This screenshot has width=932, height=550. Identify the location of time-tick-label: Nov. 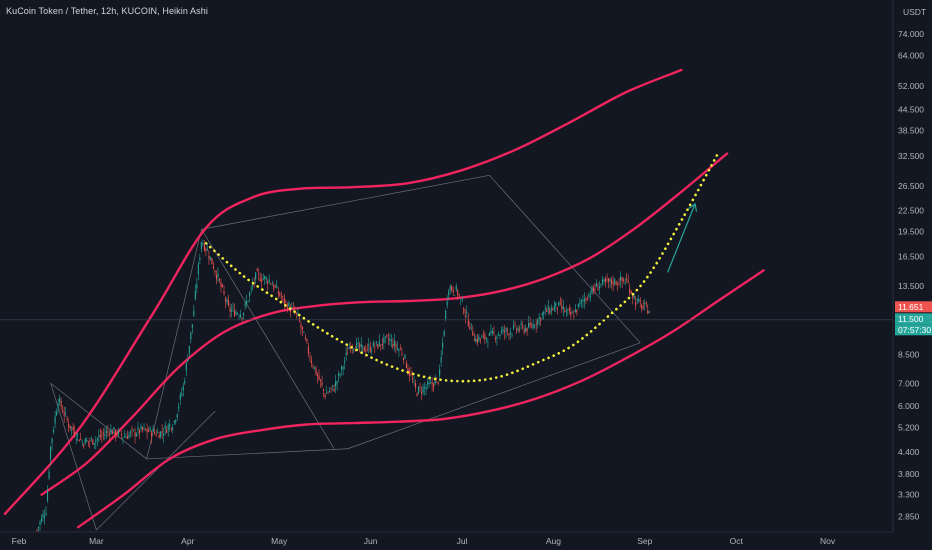
(828, 541).